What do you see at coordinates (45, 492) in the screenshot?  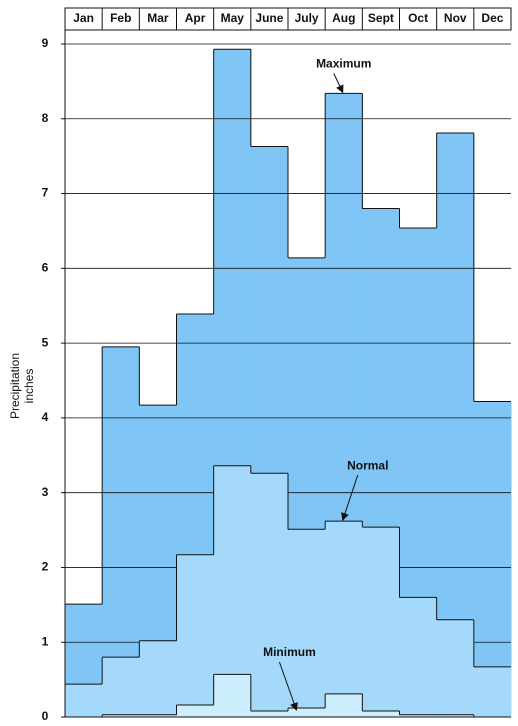 I see `y-tick-label: 3` at bounding box center [45, 492].